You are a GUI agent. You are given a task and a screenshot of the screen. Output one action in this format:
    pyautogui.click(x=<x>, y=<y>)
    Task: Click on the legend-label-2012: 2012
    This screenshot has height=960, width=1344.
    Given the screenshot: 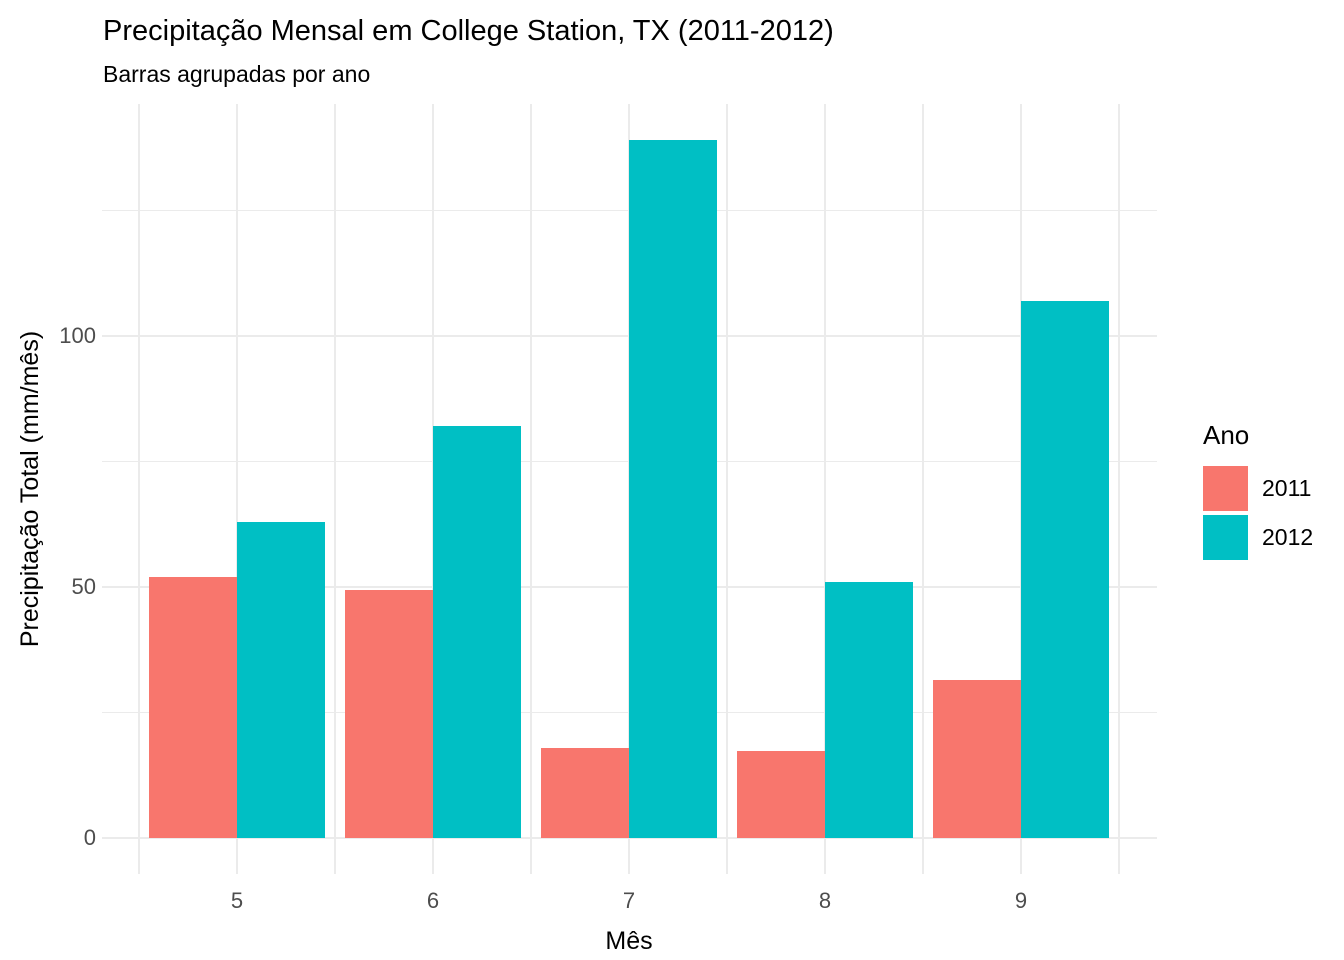 What is the action you would take?
    pyautogui.click(x=1288, y=537)
    